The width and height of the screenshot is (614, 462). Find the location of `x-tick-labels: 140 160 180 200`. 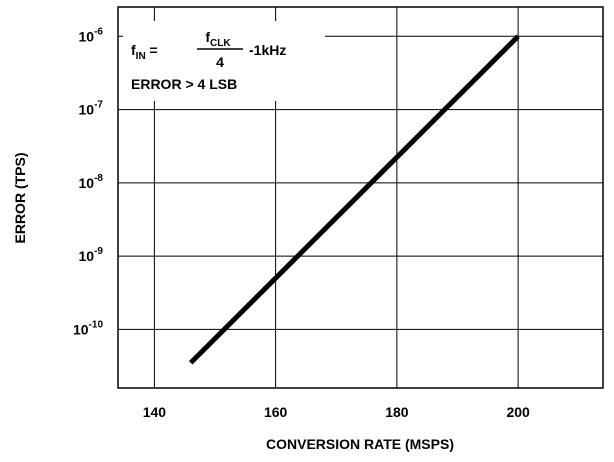

x-tick-labels: 140 160 180 200 is located at coordinates (336, 412).